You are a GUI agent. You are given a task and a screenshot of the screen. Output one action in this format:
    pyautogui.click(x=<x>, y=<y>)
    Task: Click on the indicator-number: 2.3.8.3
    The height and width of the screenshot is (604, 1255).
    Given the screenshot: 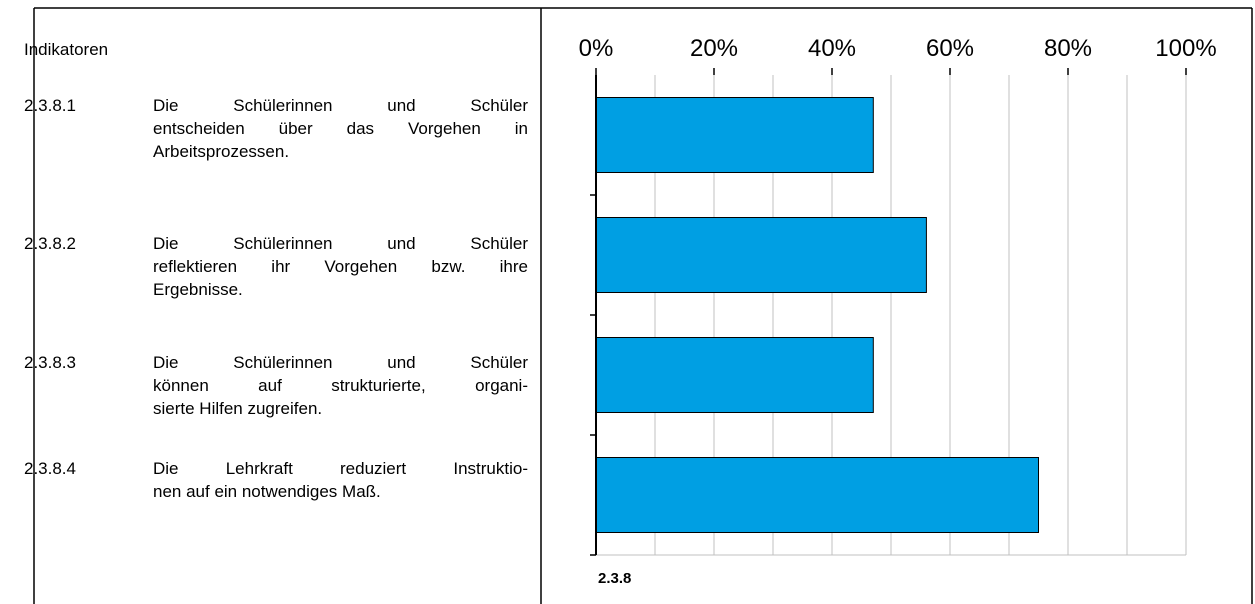 What is the action you would take?
    pyautogui.click(x=50, y=362)
    